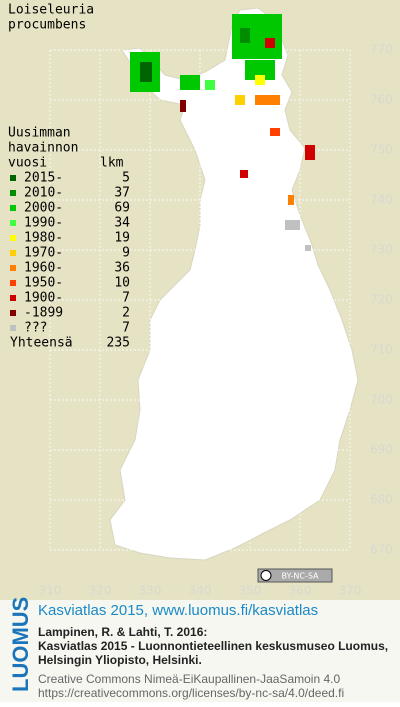  What do you see at coordinates (381, 200) in the screenshot?
I see `north-label: 740` at bounding box center [381, 200].